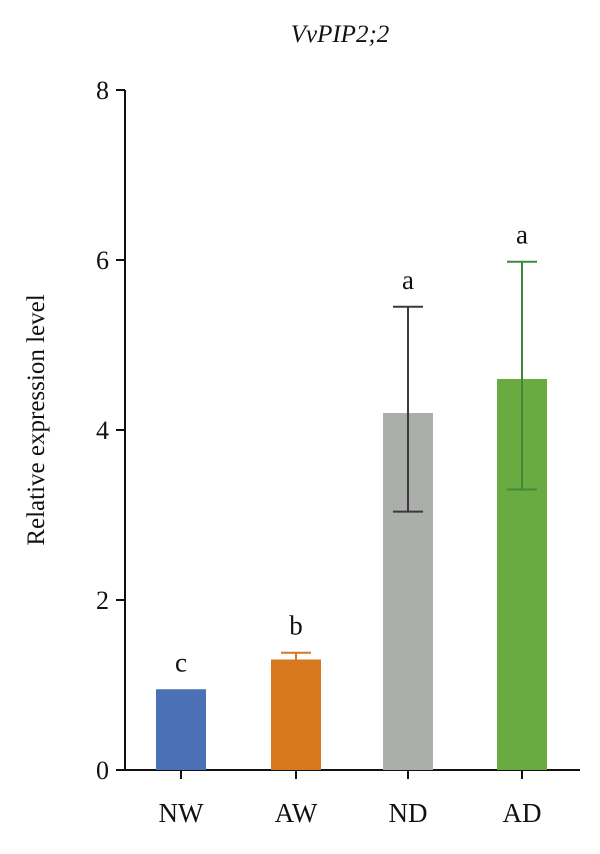  Describe the element at coordinates (102, 600) in the screenshot. I see `y-tick-label: 2` at that location.